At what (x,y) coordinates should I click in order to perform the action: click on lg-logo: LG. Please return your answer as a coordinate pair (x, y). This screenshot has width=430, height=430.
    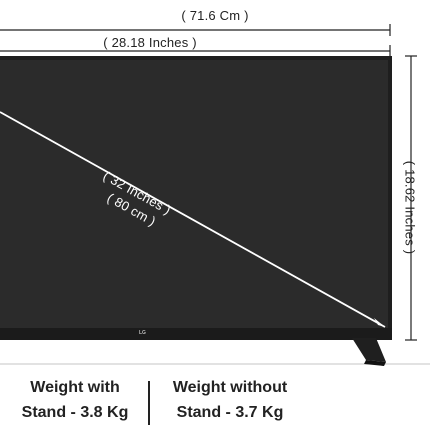
    Looking at the image, I should click on (142, 333).